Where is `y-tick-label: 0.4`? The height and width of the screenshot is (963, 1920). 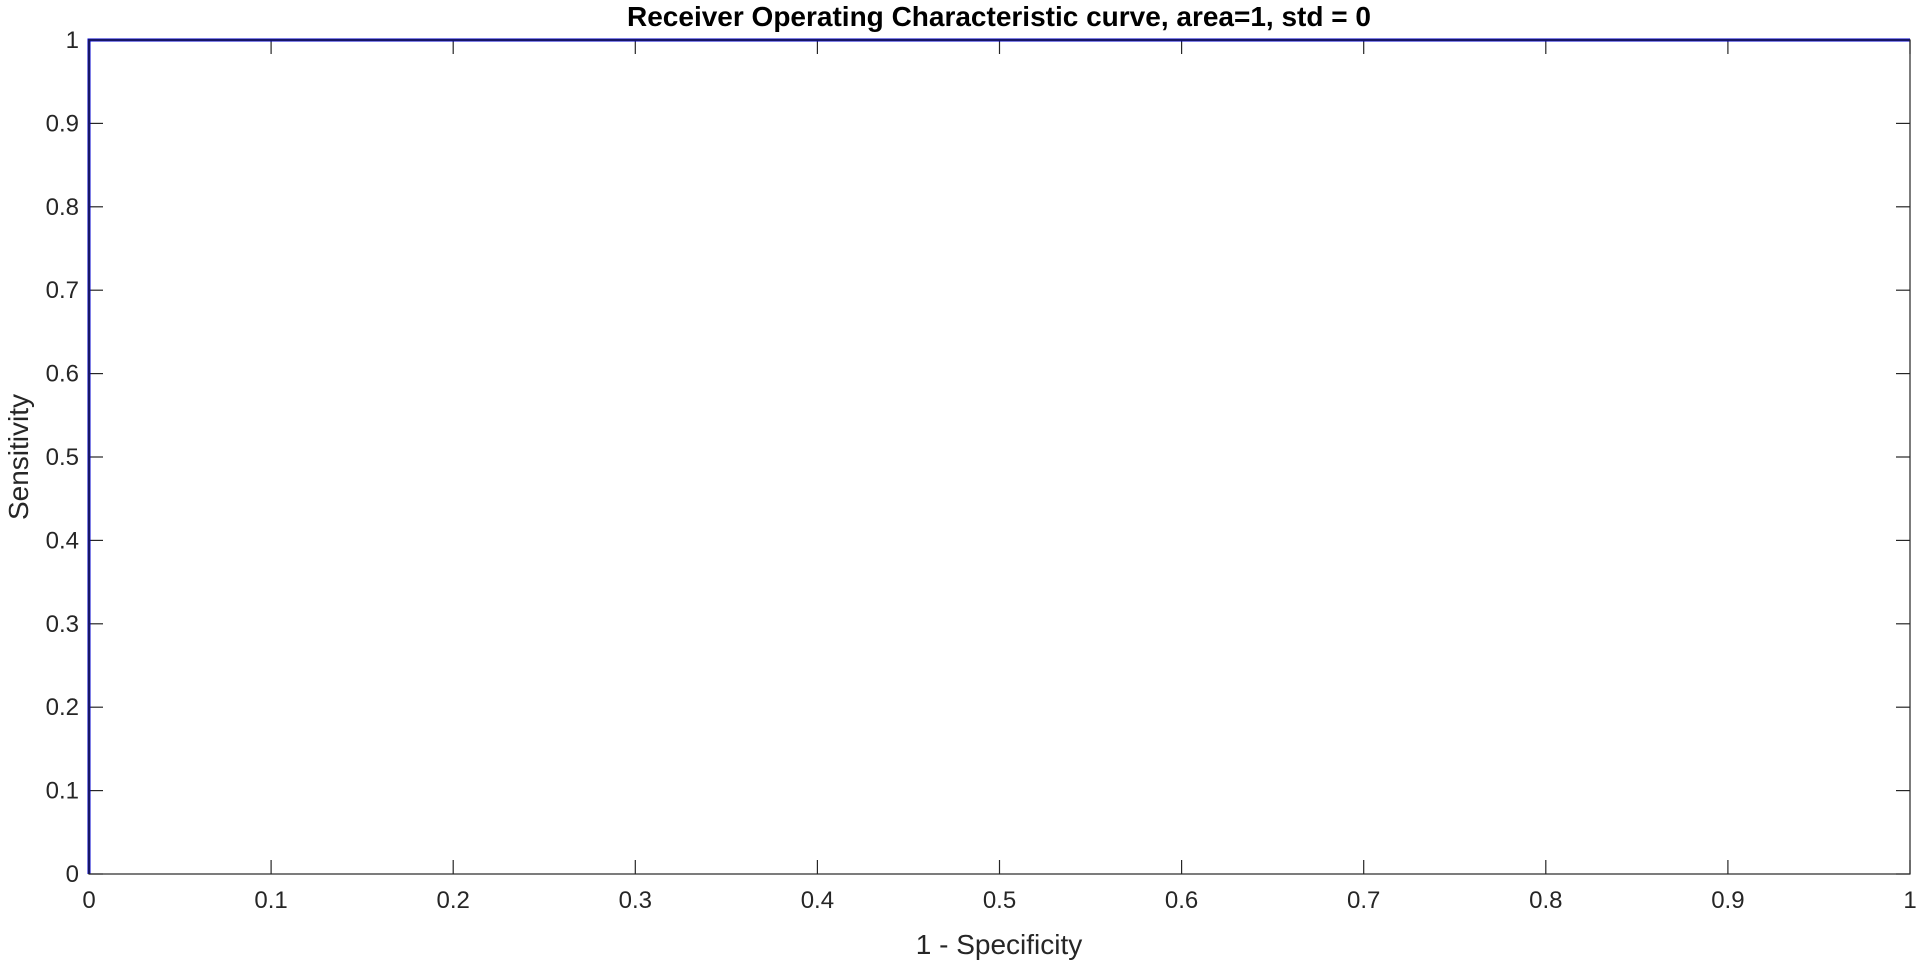 y-tick-label: 0.4 is located at coordinates (62, 540).